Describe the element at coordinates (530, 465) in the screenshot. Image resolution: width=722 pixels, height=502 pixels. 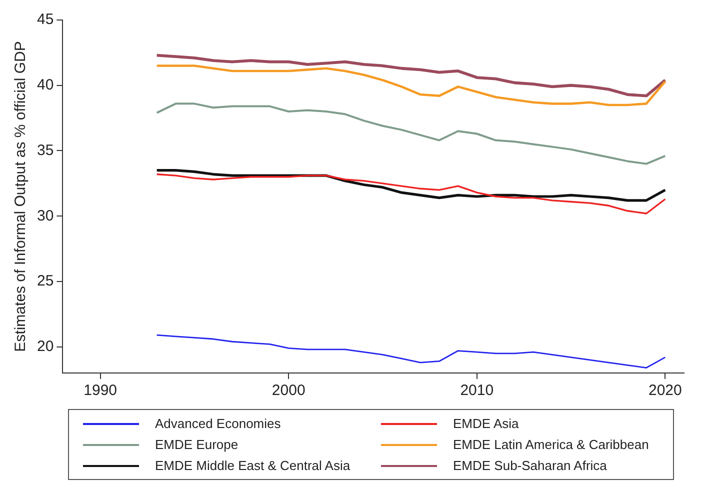
I see `legend-label: EMDE Sub-Saharan Africa` at that location.